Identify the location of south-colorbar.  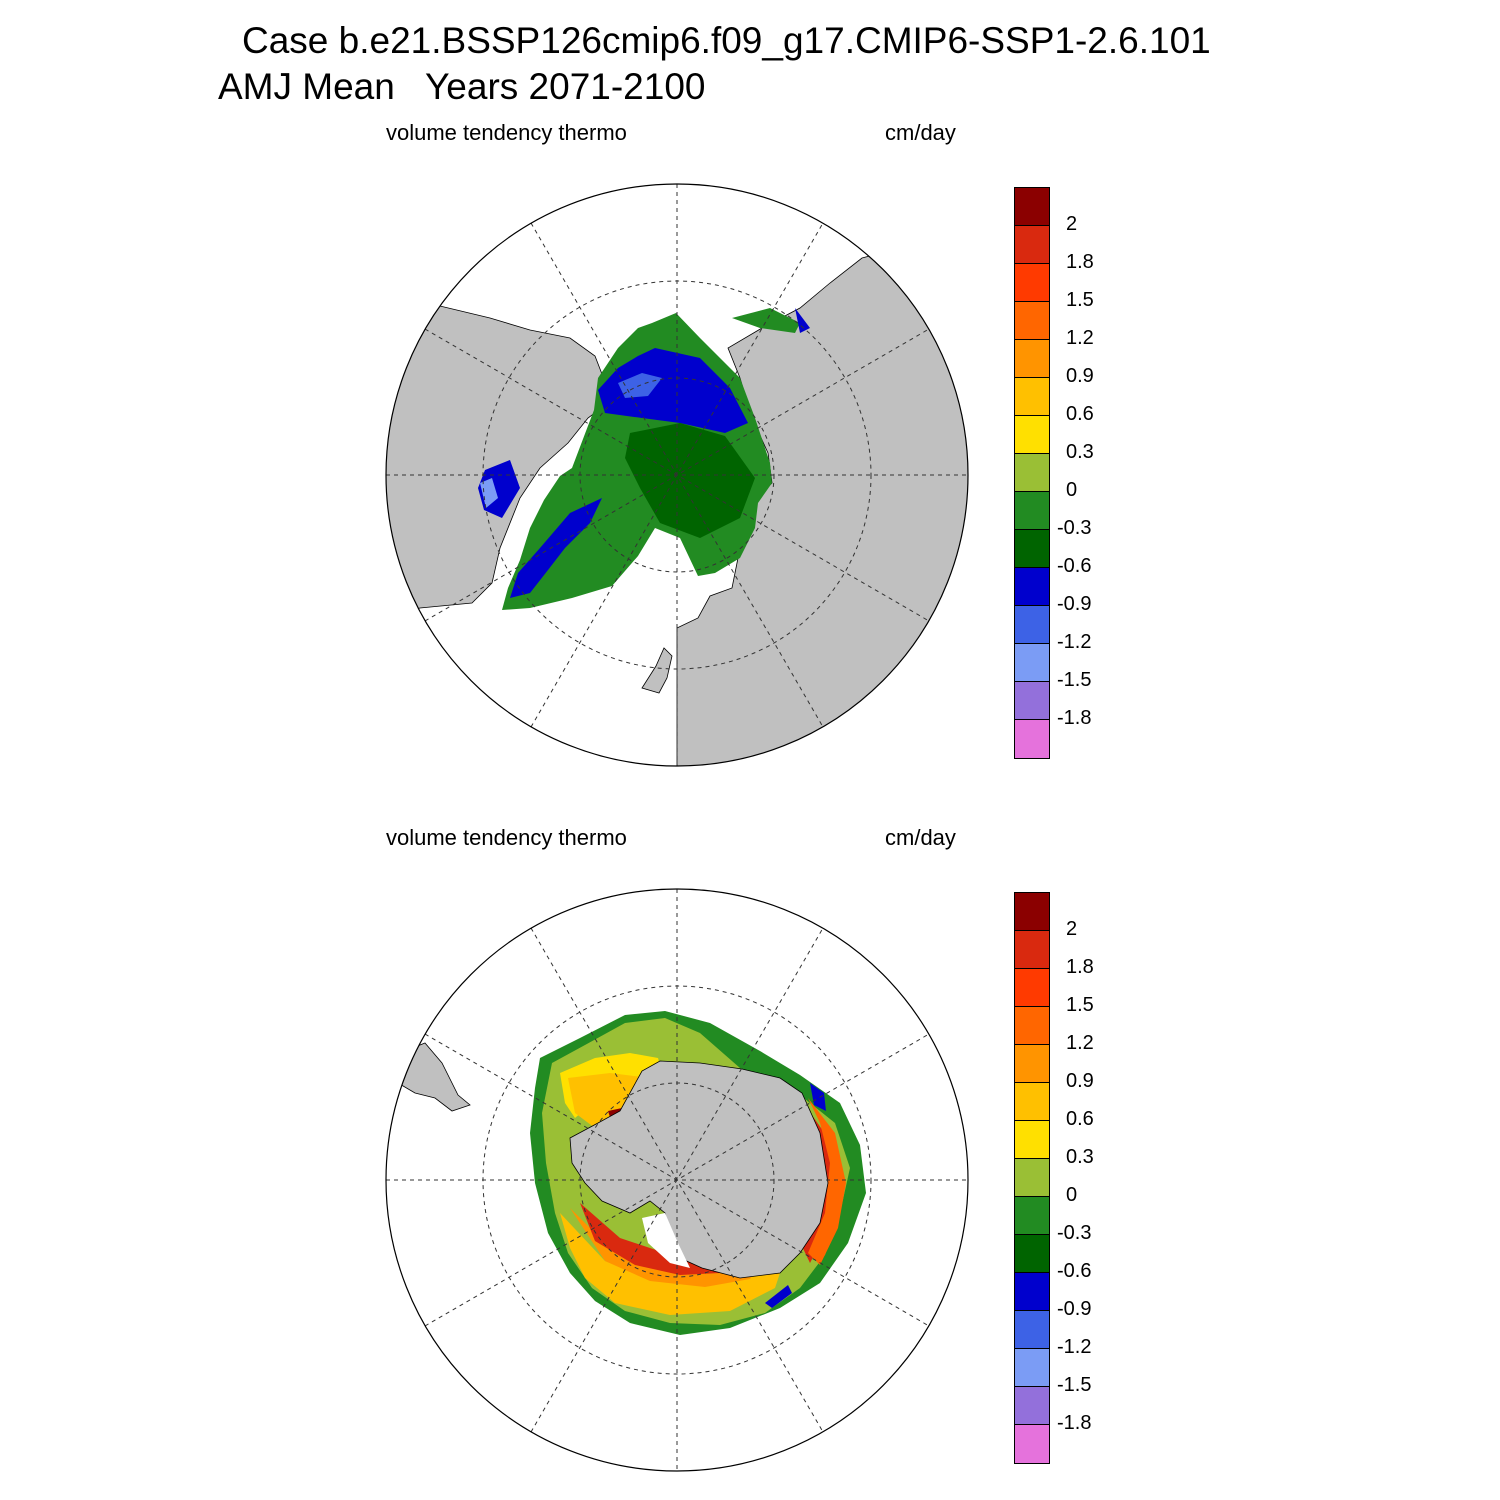
(1032, 1178).